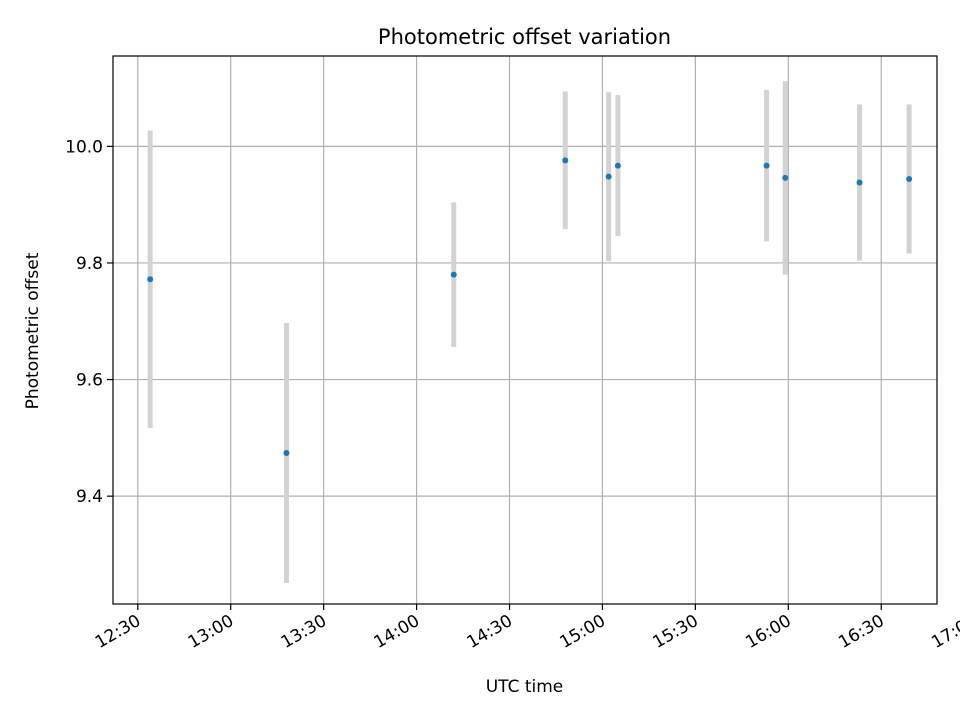 This screenshot has height=720, width=960. Describe the element at coordinates (89, 264) in the screenshot. I see `y-tick-label: 9.8` at that location.